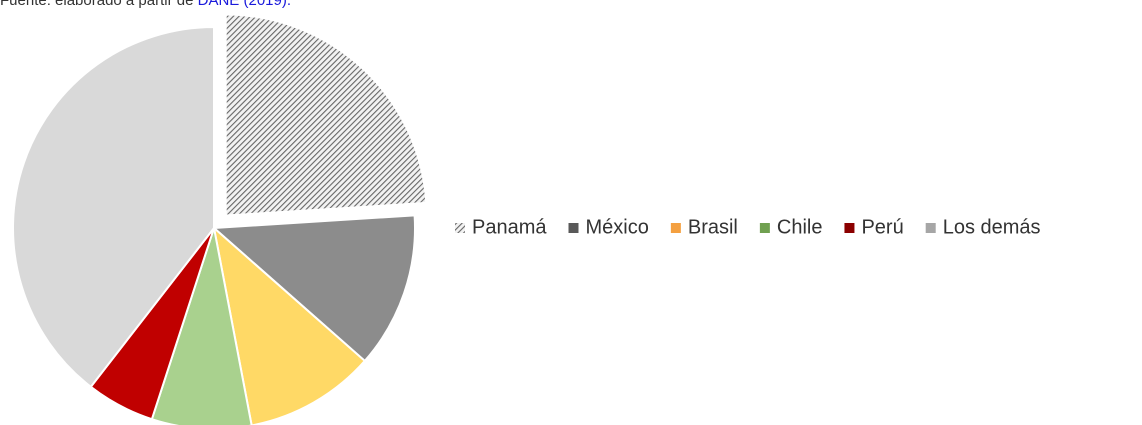 The width and height of the screenshot is (1142, 425). I want to click on legend-label: Perú, so click(882, 227).